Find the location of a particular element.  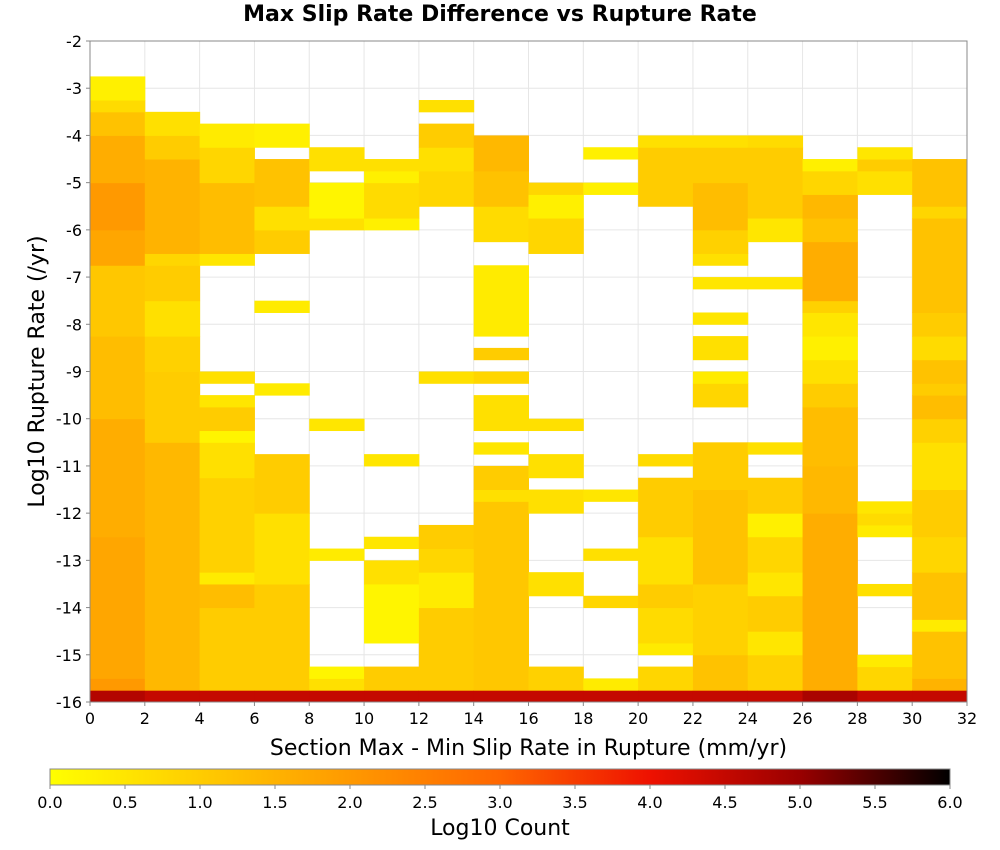

y-tick-label: -13 is located at coordinates (69, 560).